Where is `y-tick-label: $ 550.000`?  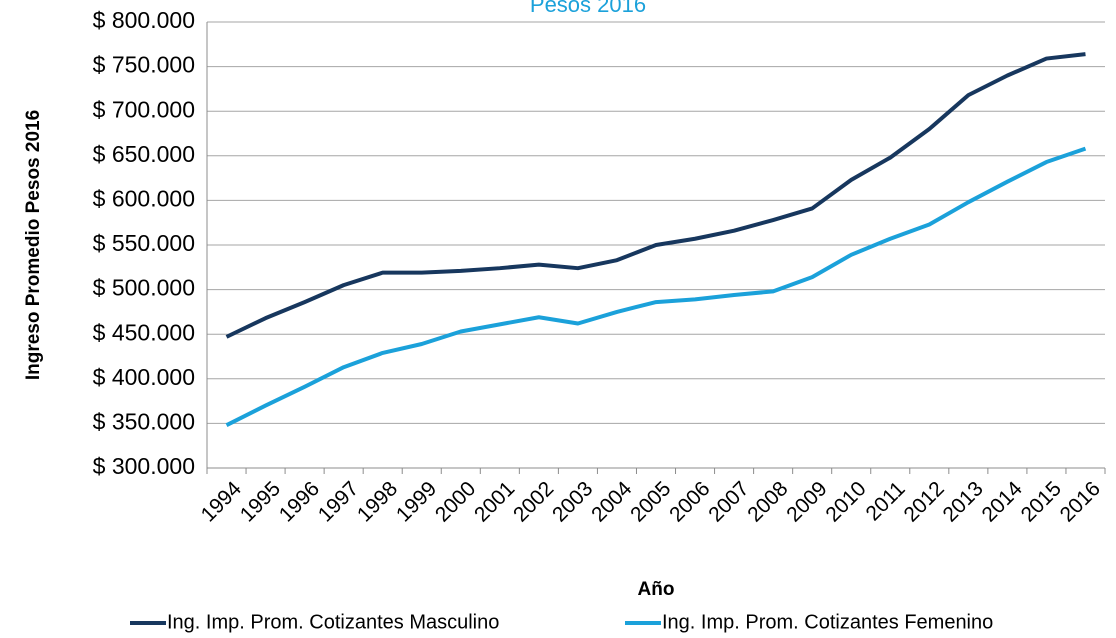 y-tick-label: $ 550.000 is located at coordinates (144, 243).